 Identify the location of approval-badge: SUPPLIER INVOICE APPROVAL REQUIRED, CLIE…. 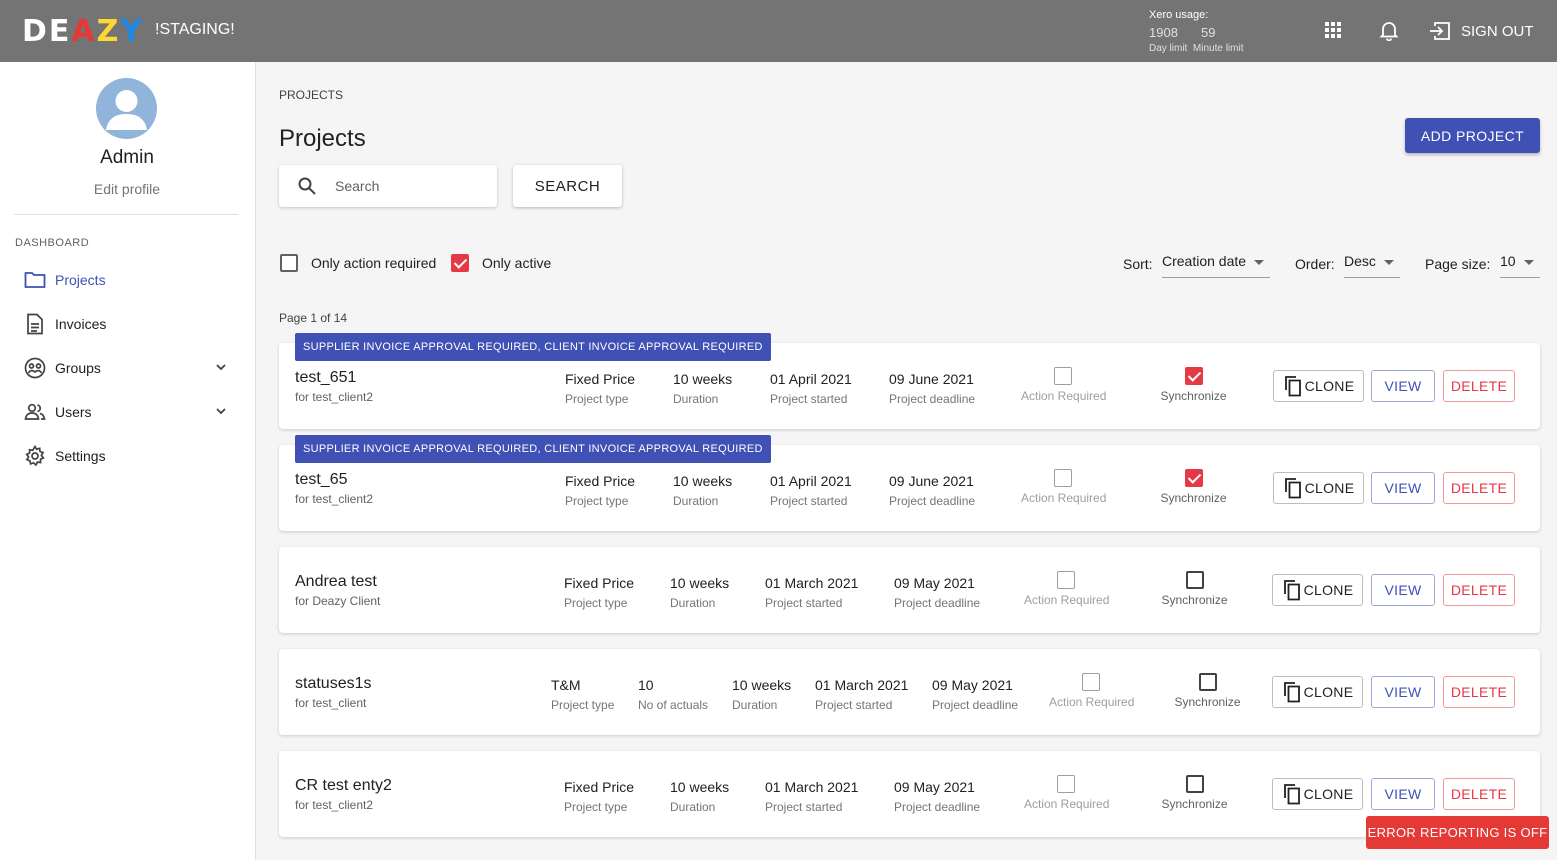
(533, 449).